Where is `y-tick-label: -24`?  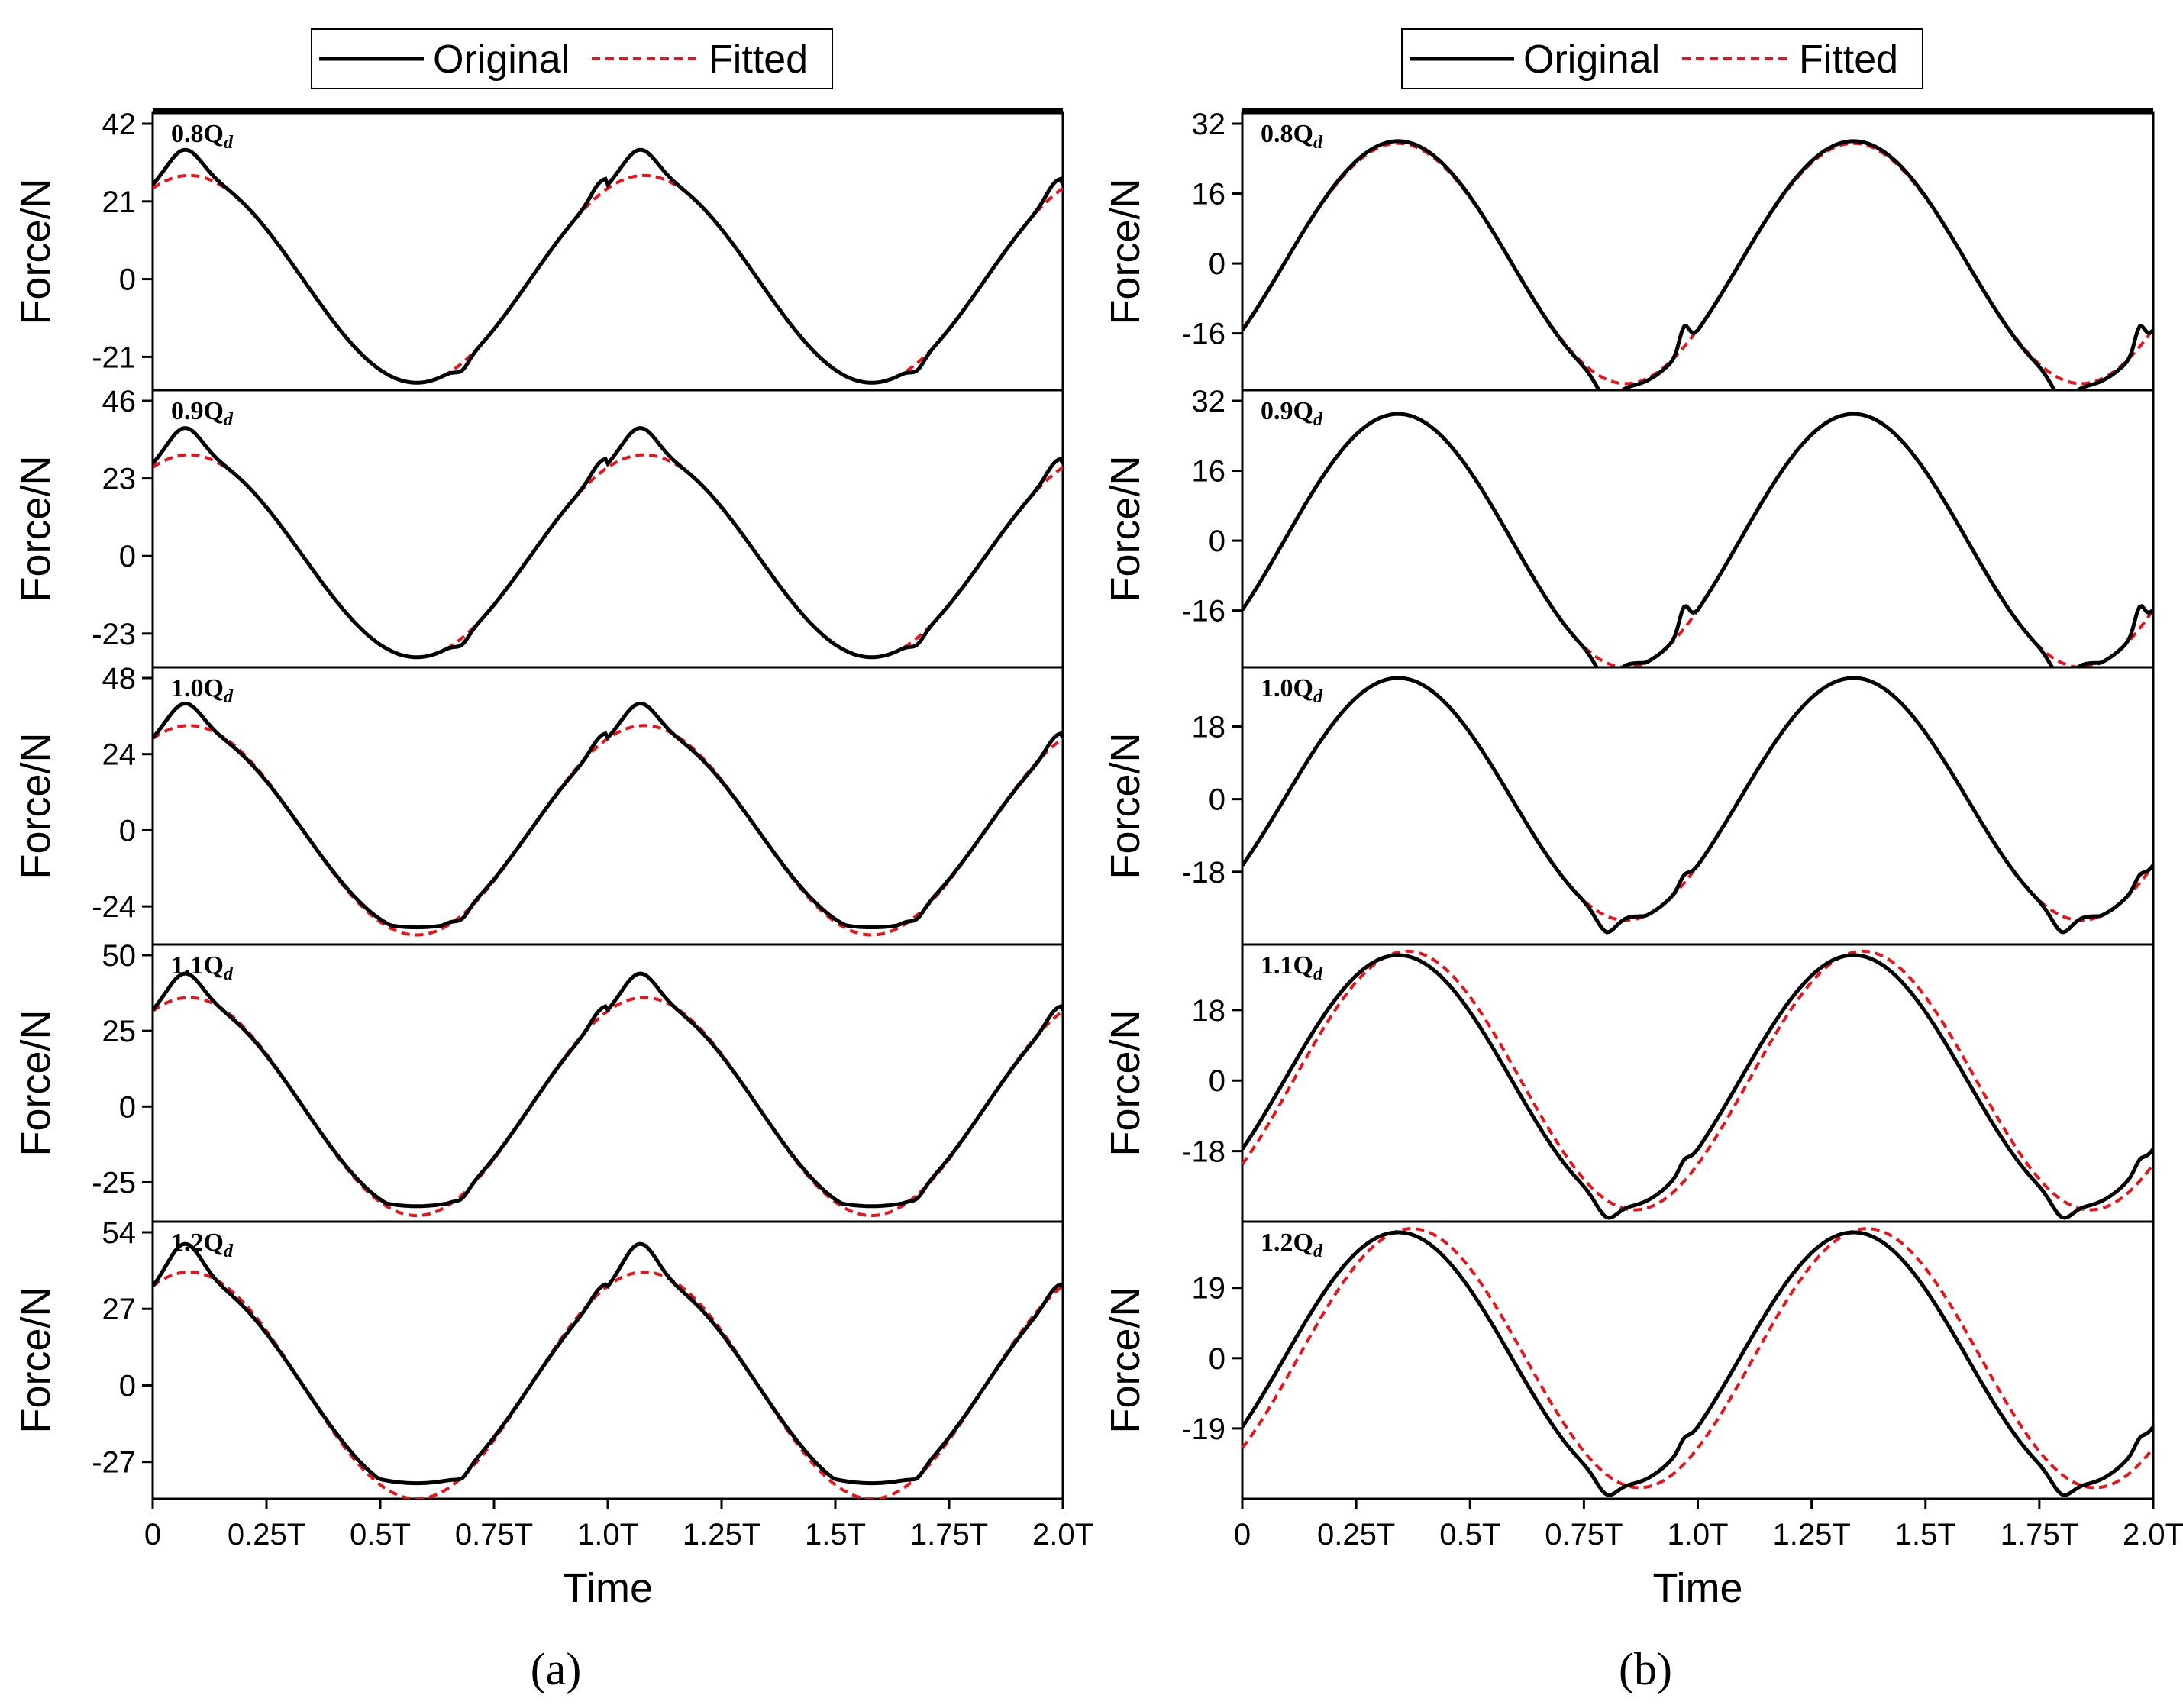
y-tick-label: -24 is located at coordinates (114, 907).